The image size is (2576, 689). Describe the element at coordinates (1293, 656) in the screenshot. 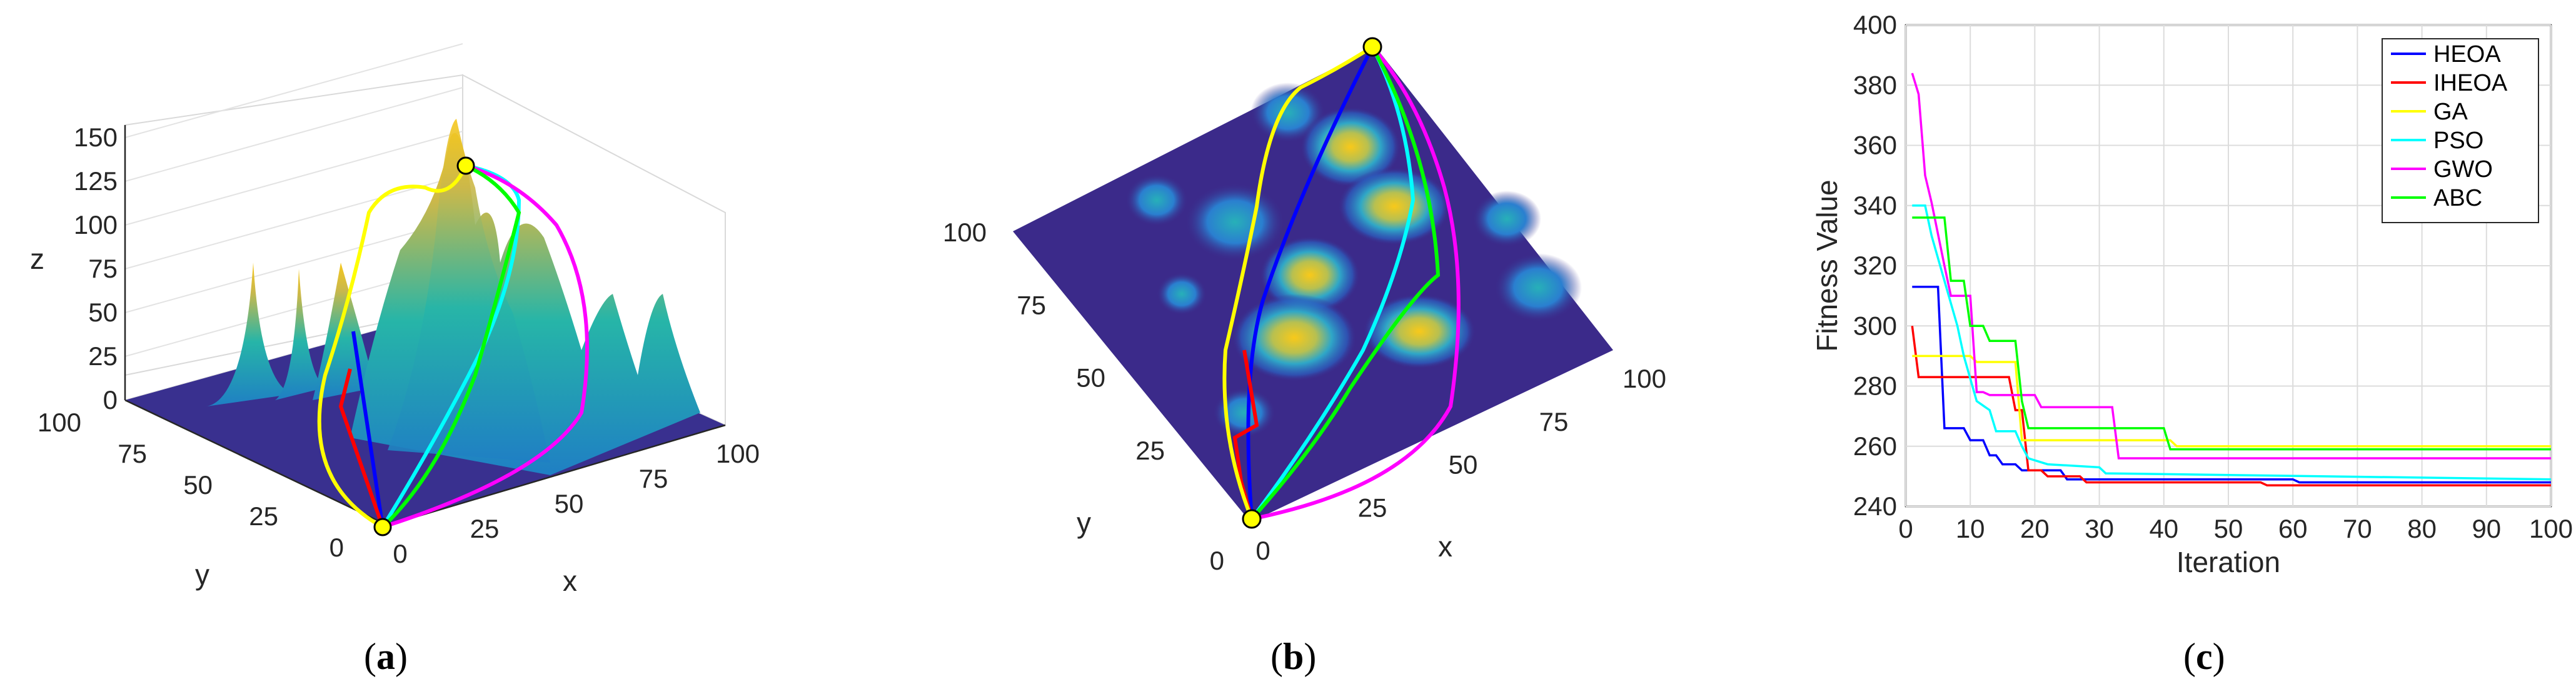

I see `panel-b-label: (b)` at that location.